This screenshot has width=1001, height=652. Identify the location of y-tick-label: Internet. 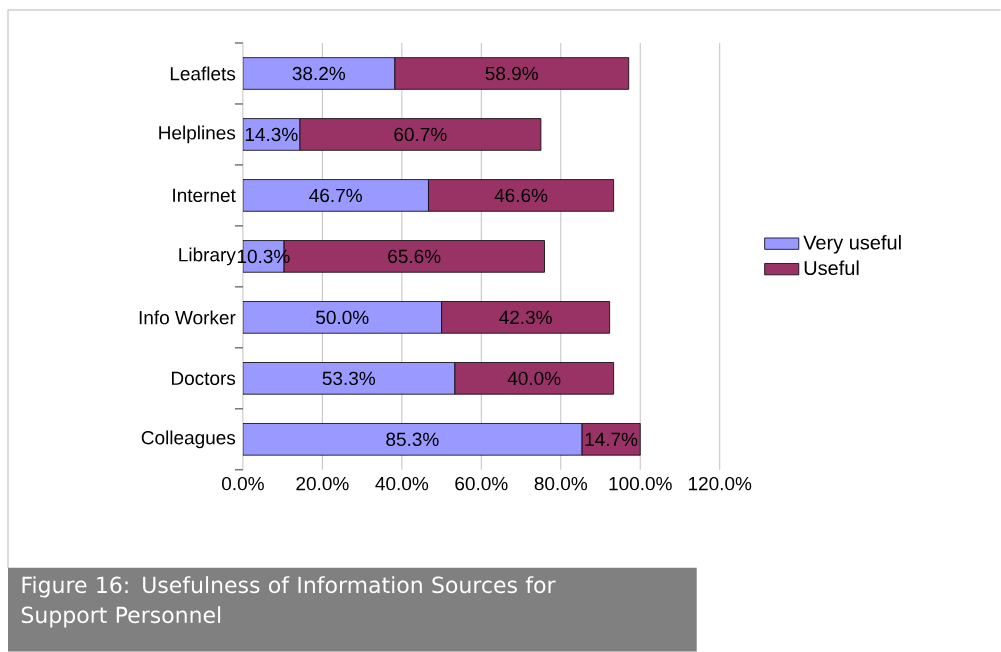
(204, 195).